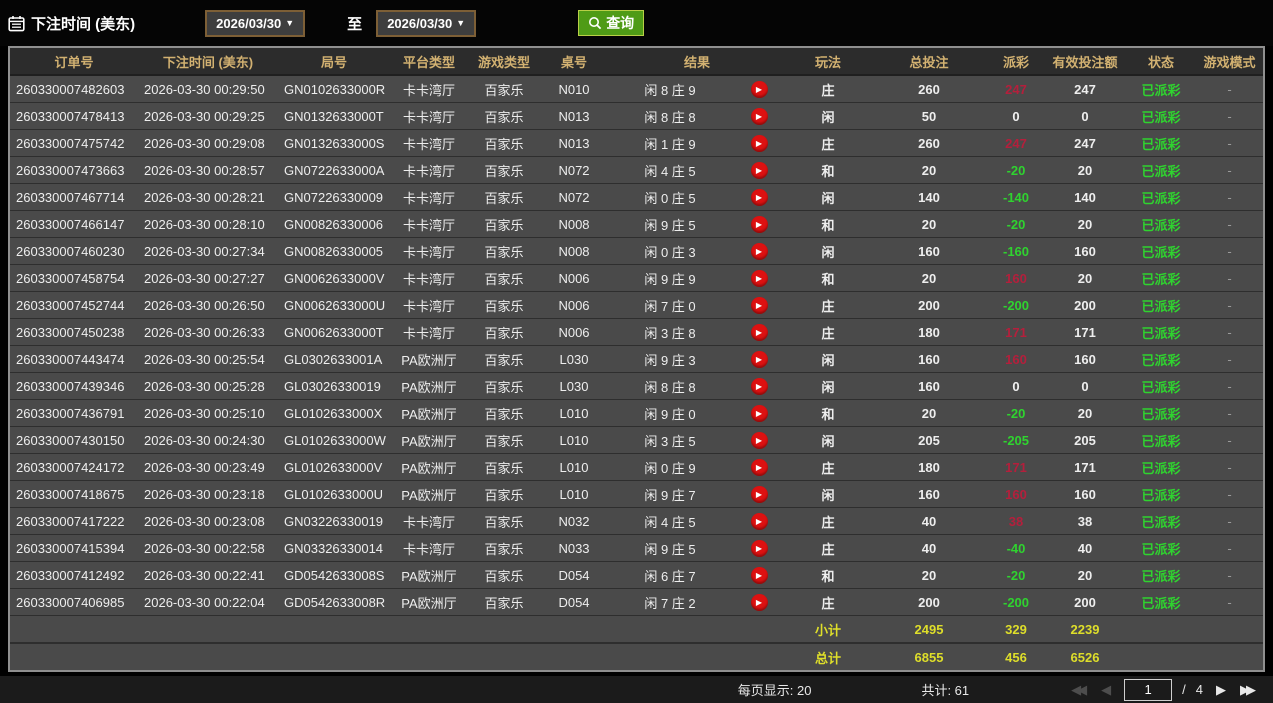 This screenshot has height=703, width=1273. I want to click on cell-round-number: GL03026330019, so click(332, 386).